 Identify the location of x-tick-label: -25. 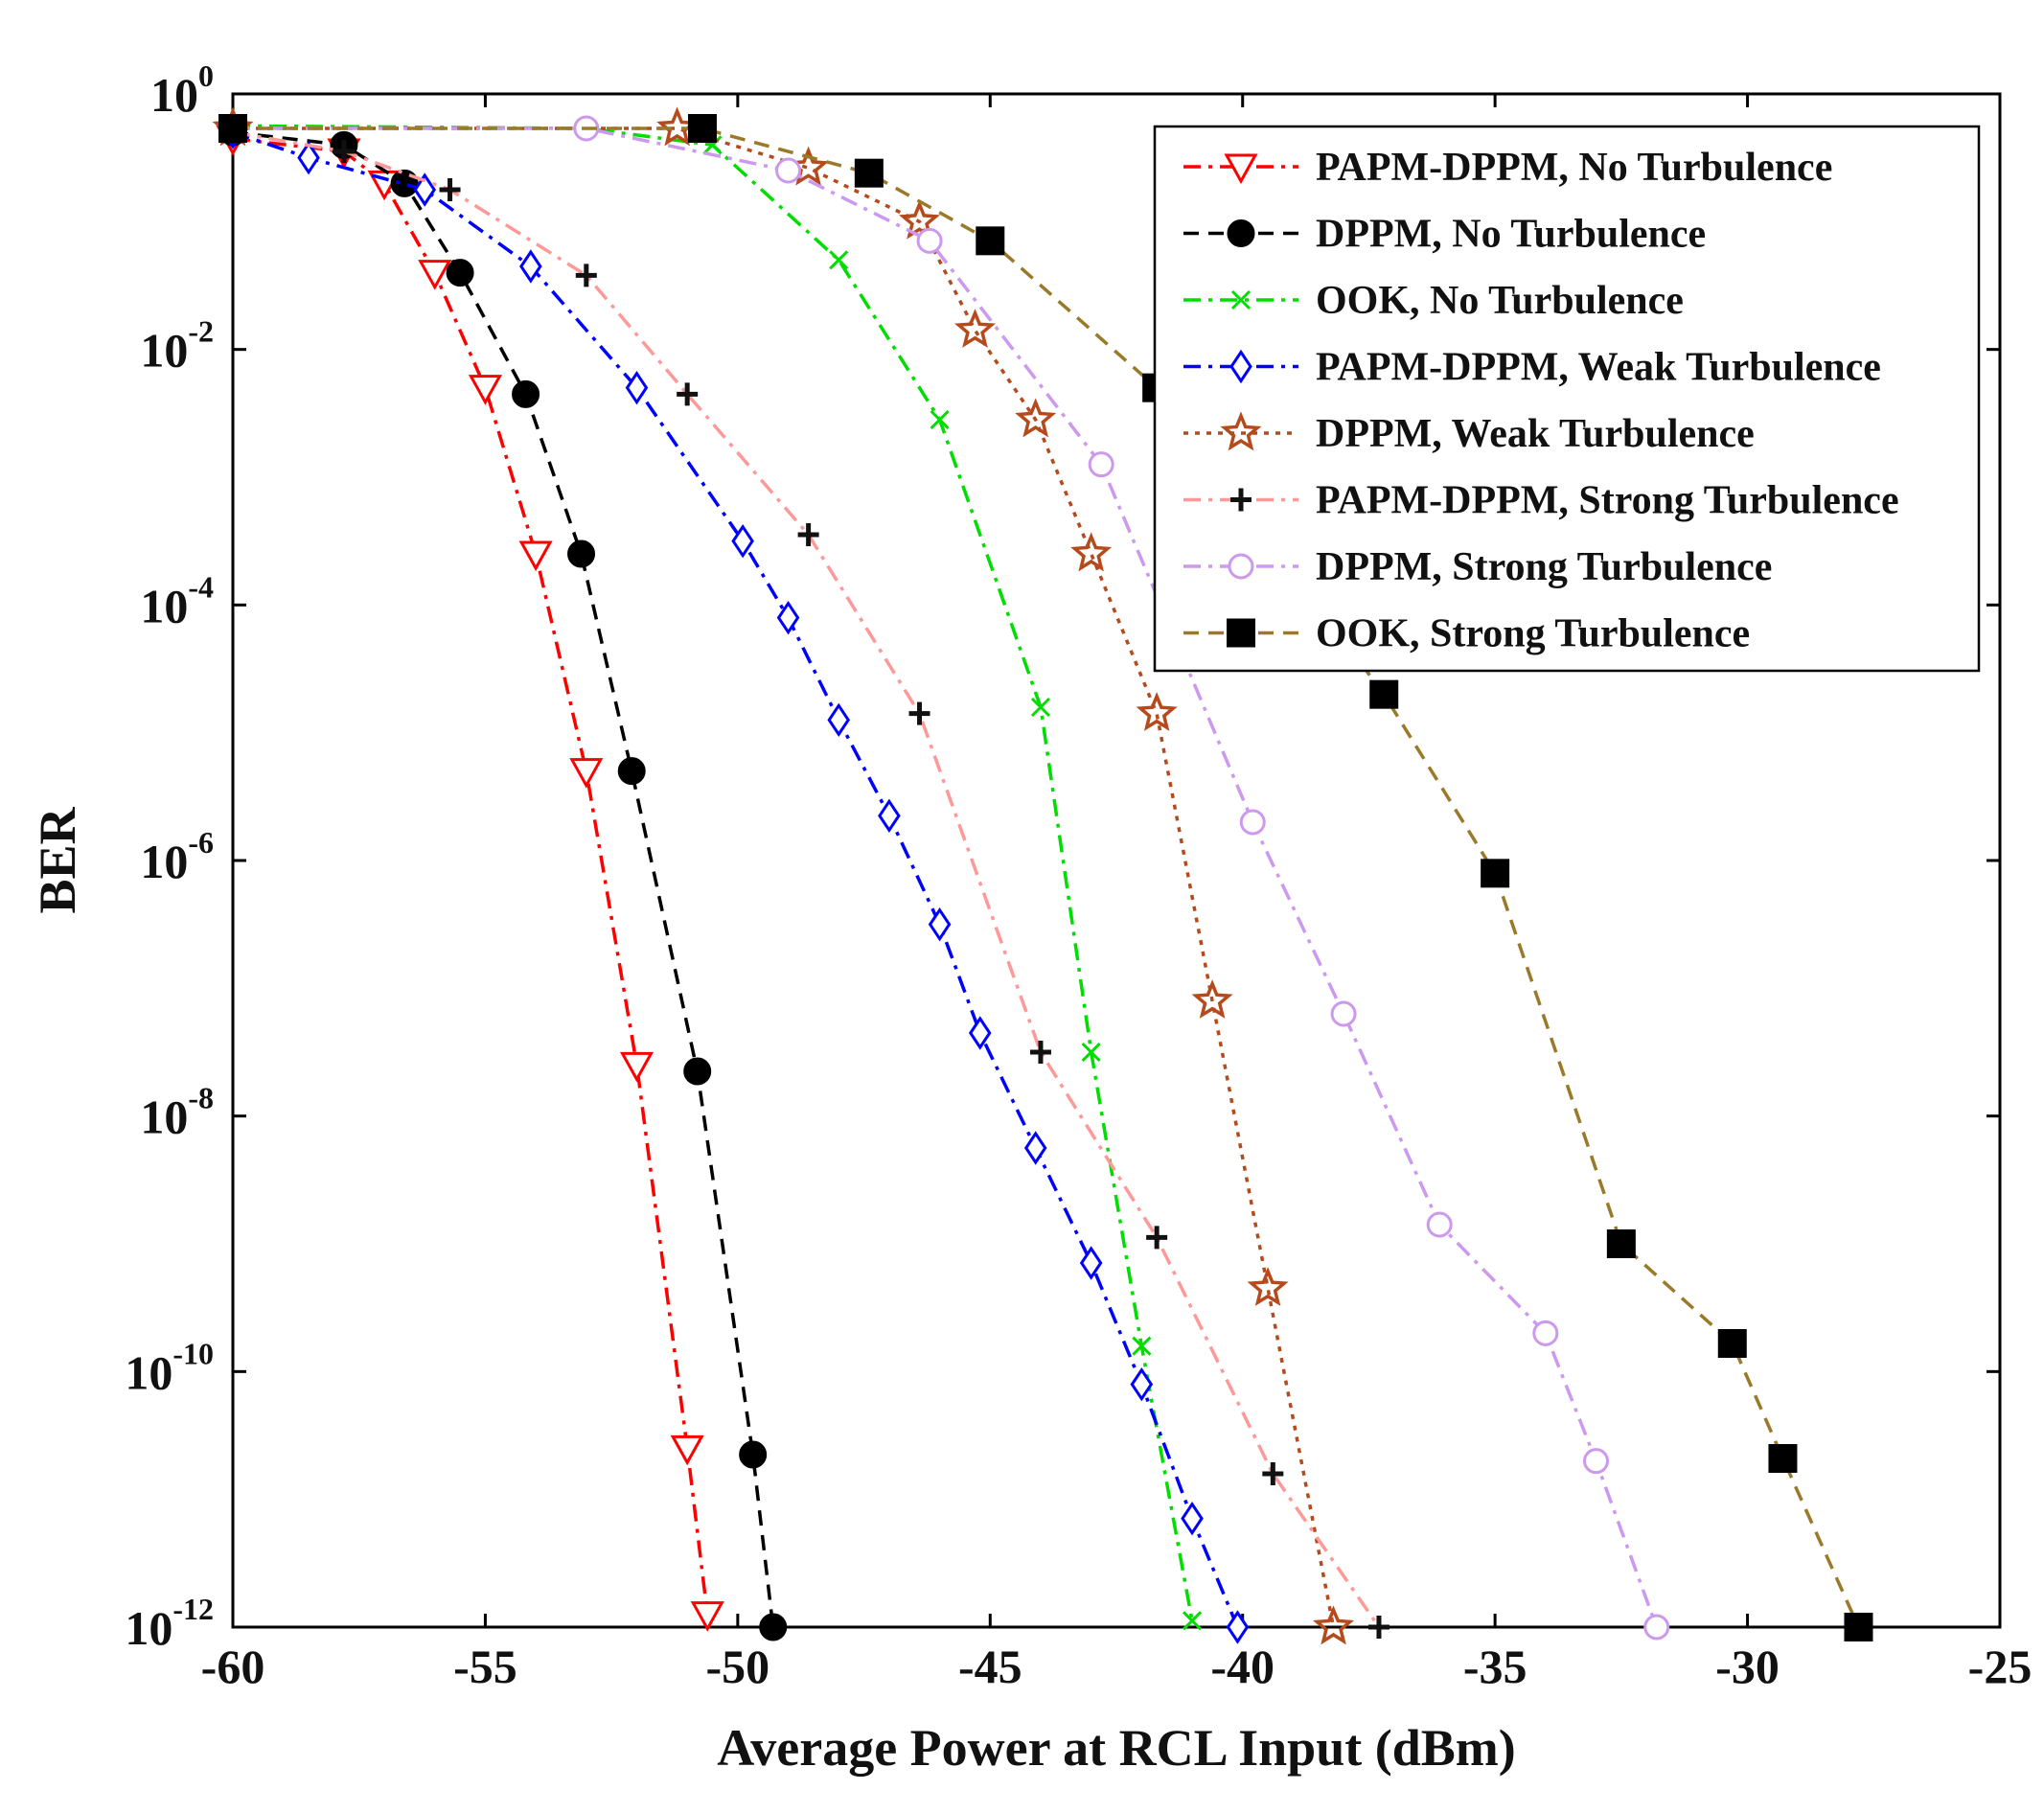
(2001, 1666).